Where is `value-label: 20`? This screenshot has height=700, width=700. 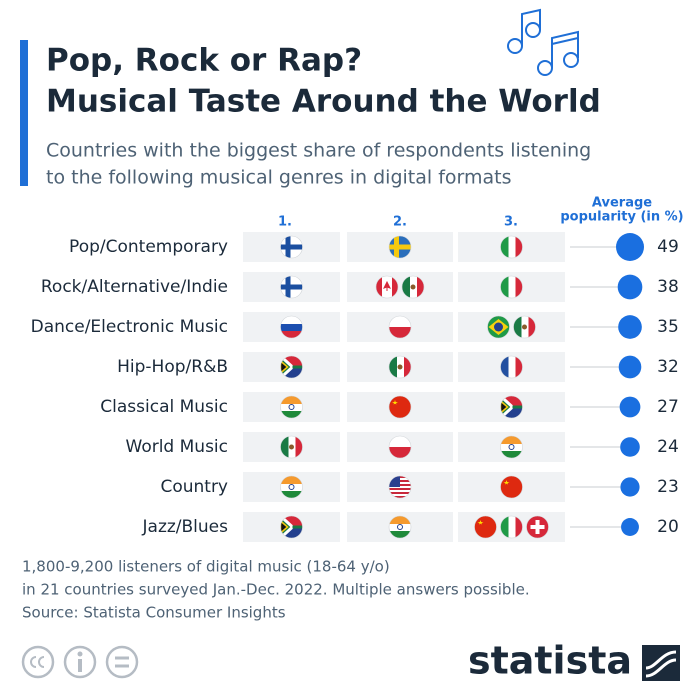
value-label: 20 is located at coordinates (668, 527).